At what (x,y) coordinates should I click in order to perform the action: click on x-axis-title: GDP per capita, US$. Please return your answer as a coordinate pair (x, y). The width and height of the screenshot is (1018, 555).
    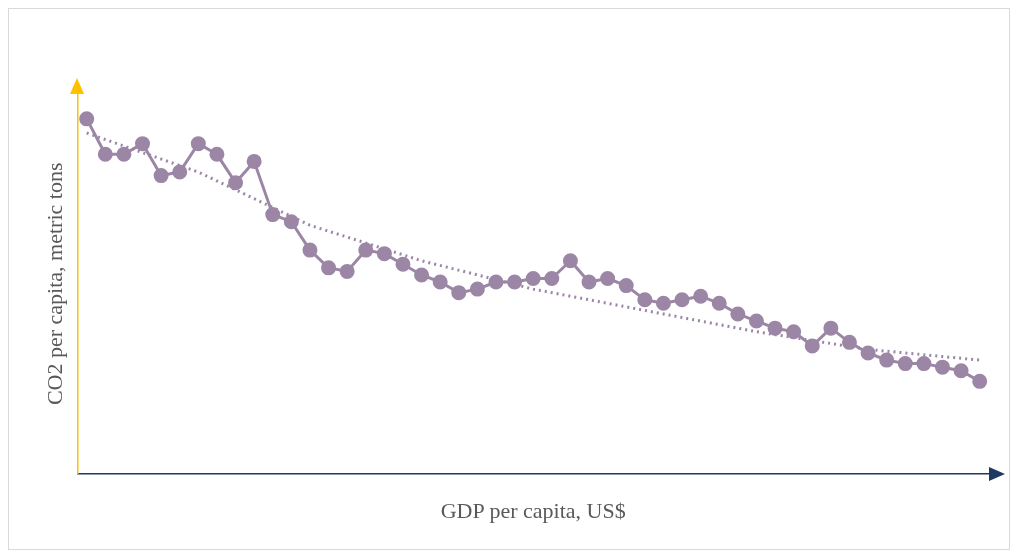
    Looking at the image, I should click on (533, 510).